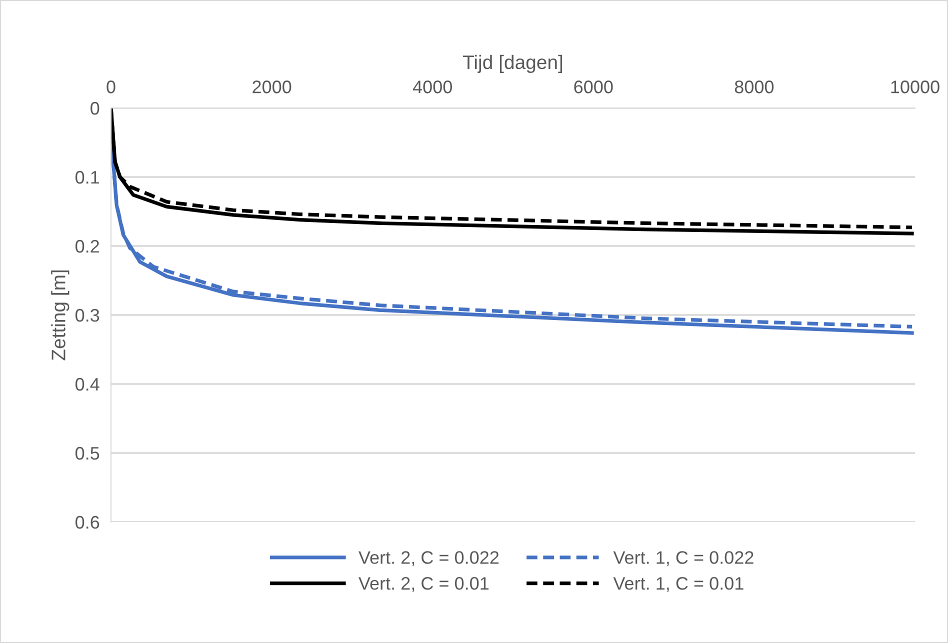  Describe the element at coordinates (95, 108) in the screenshot. I see `y-tick-label: 0` at that location.